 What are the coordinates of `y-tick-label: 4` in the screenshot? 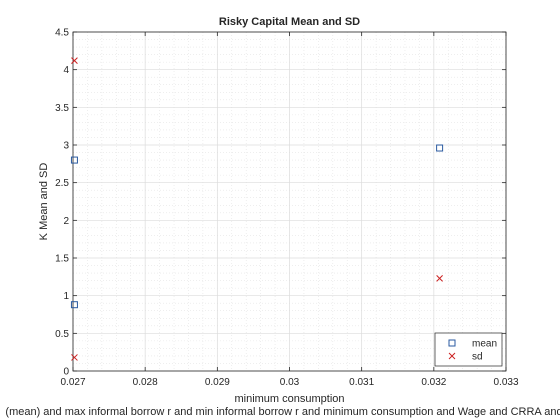 It's located at (66, 70).